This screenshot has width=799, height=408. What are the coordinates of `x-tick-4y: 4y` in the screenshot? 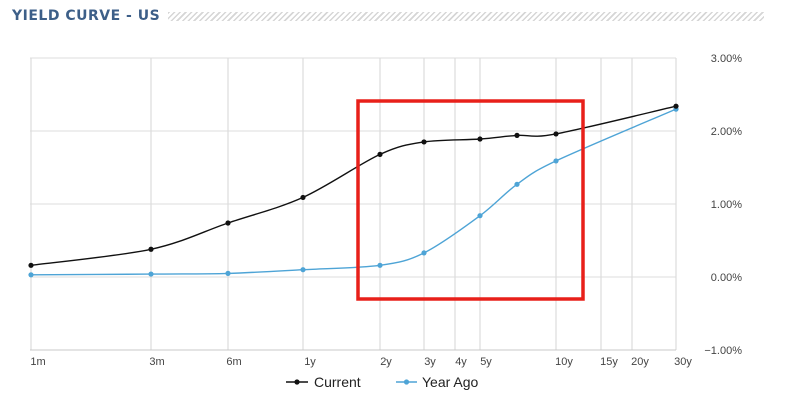 It's located at (461, 362).